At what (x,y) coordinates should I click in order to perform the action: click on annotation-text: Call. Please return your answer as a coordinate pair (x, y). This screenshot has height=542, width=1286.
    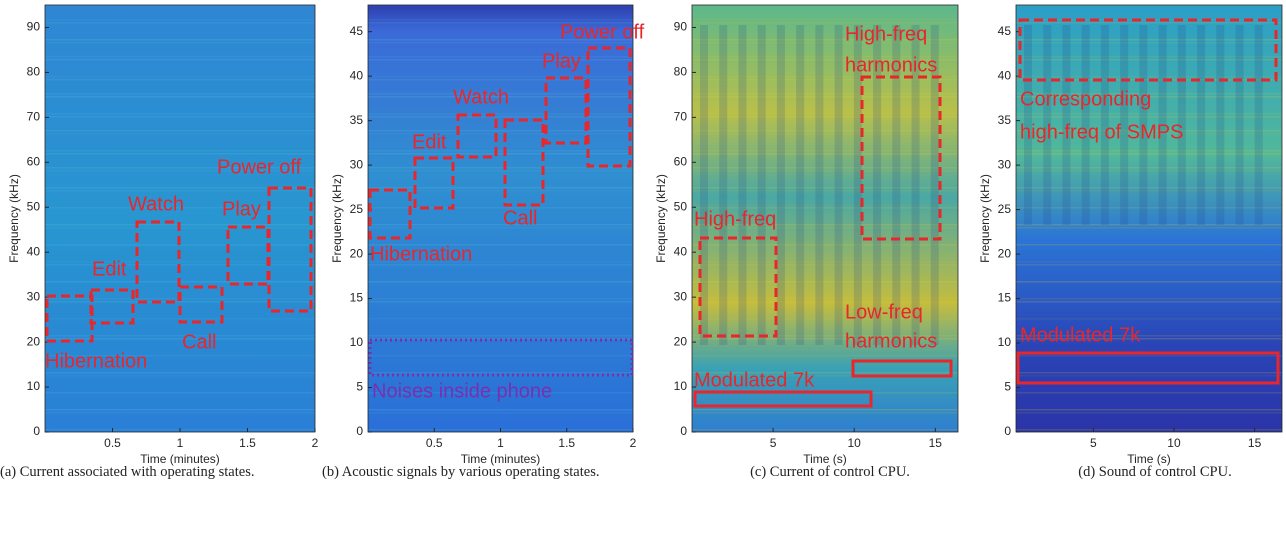
    Looking at the image, I should click on (199, 342).